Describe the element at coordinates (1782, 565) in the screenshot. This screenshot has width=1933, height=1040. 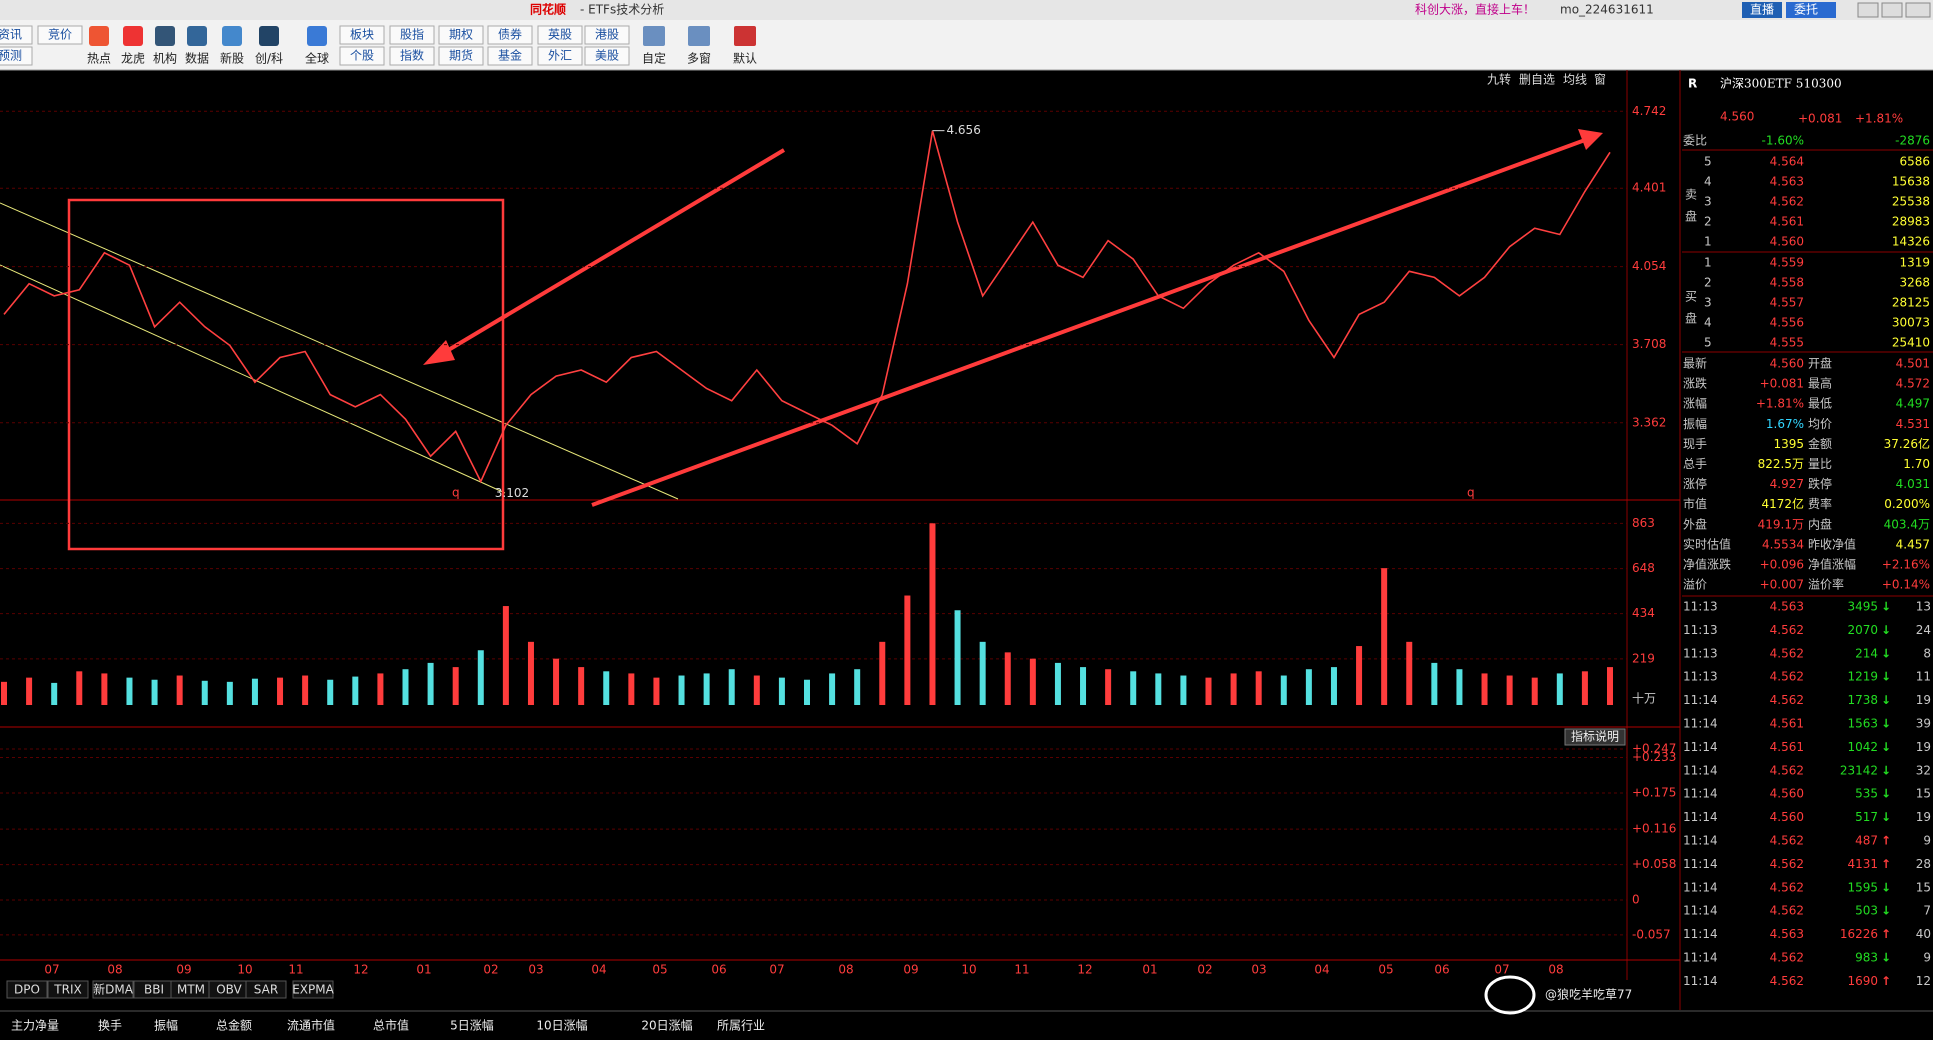
I see `stat-value: +0.096` at that location.